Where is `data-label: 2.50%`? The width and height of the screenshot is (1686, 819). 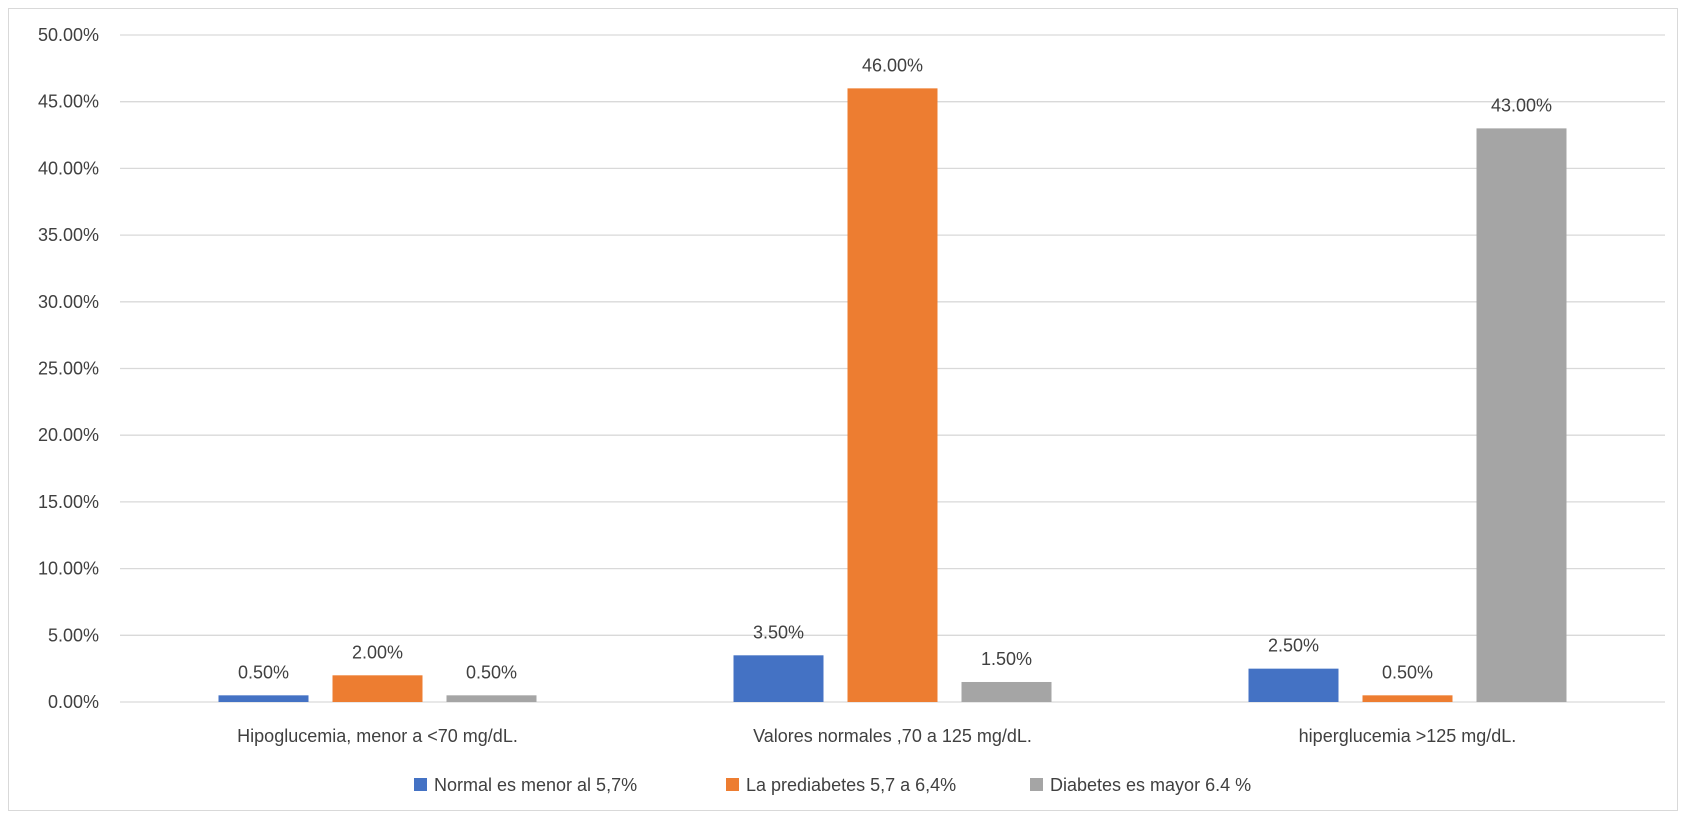 data-label: 2.50% is located at coordinates (1293, 646).